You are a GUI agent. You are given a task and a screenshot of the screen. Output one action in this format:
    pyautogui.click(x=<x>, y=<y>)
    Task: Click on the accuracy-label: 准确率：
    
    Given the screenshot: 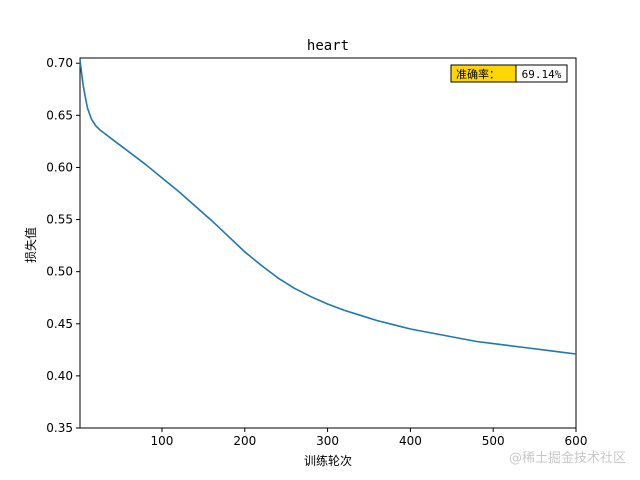 What is the action you would take?
    pyautogui.click(x=478, y=74)
    